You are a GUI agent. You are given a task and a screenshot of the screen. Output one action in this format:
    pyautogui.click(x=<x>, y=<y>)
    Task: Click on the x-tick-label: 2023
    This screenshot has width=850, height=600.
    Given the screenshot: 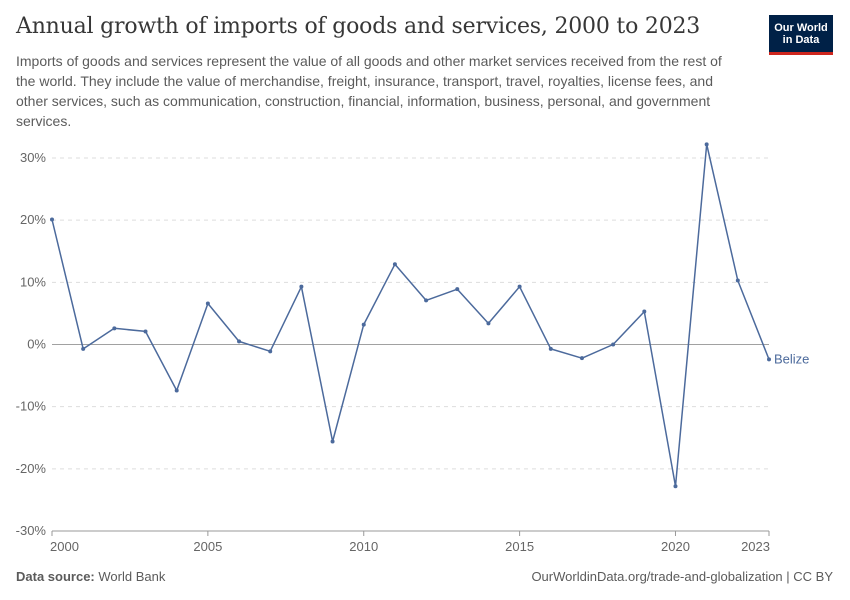 What is the action you would take?
    pyautogui.click(x=755, y=546)
    